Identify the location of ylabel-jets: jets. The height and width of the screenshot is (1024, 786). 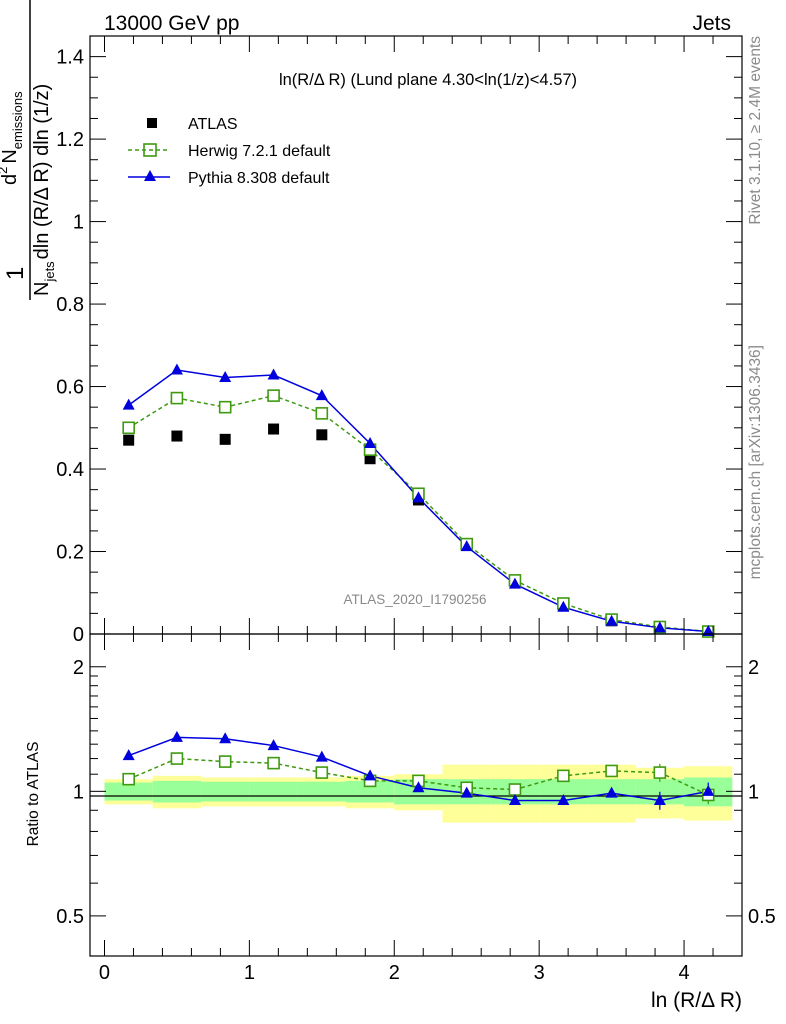
(49, 272).